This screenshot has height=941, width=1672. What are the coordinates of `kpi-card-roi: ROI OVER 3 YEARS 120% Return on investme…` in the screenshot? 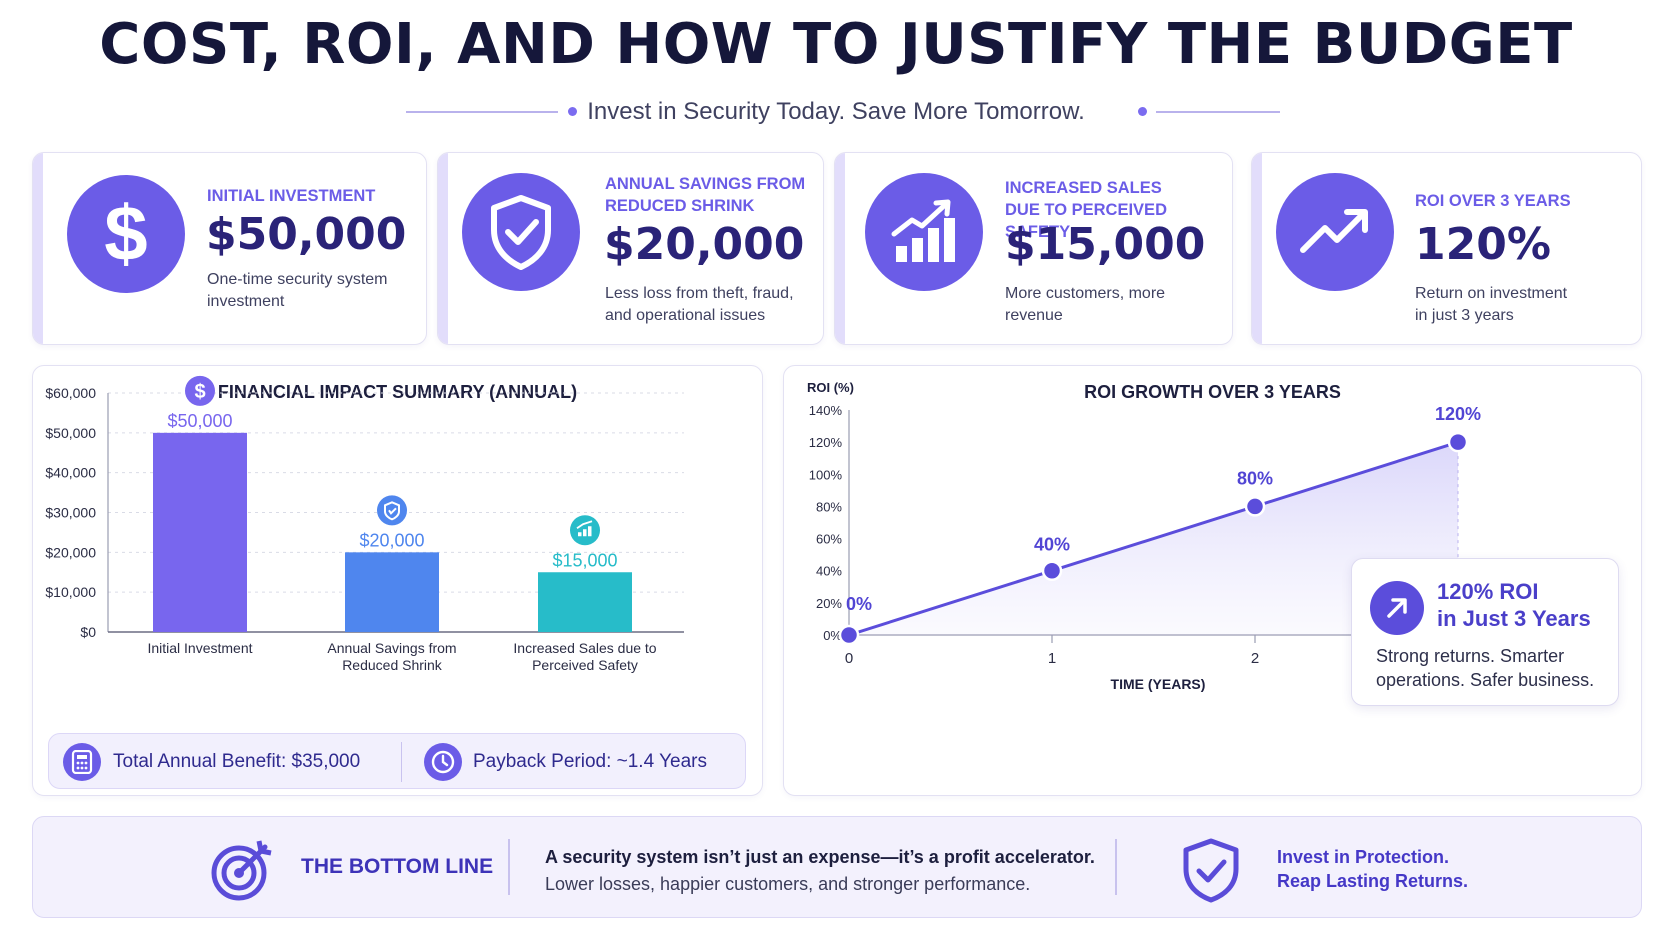 It's located at (1446, 248).